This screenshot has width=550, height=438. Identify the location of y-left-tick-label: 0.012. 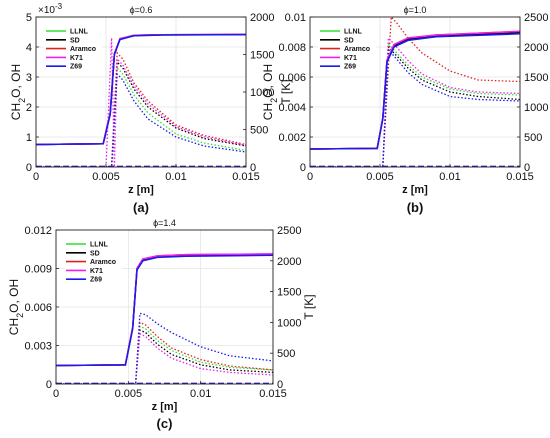
(38, 231).